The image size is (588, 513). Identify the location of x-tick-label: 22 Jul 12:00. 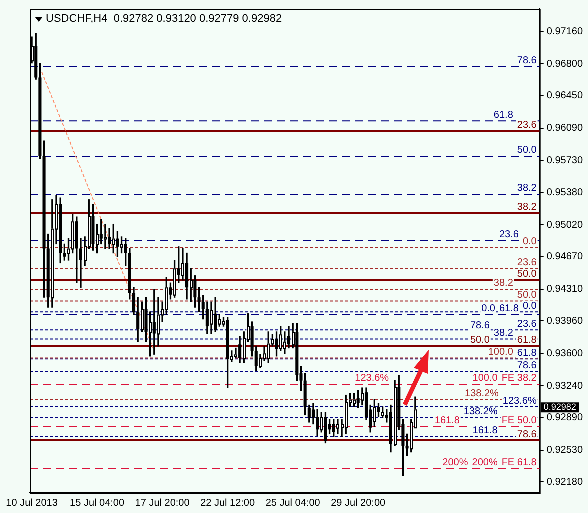
(228, 503).